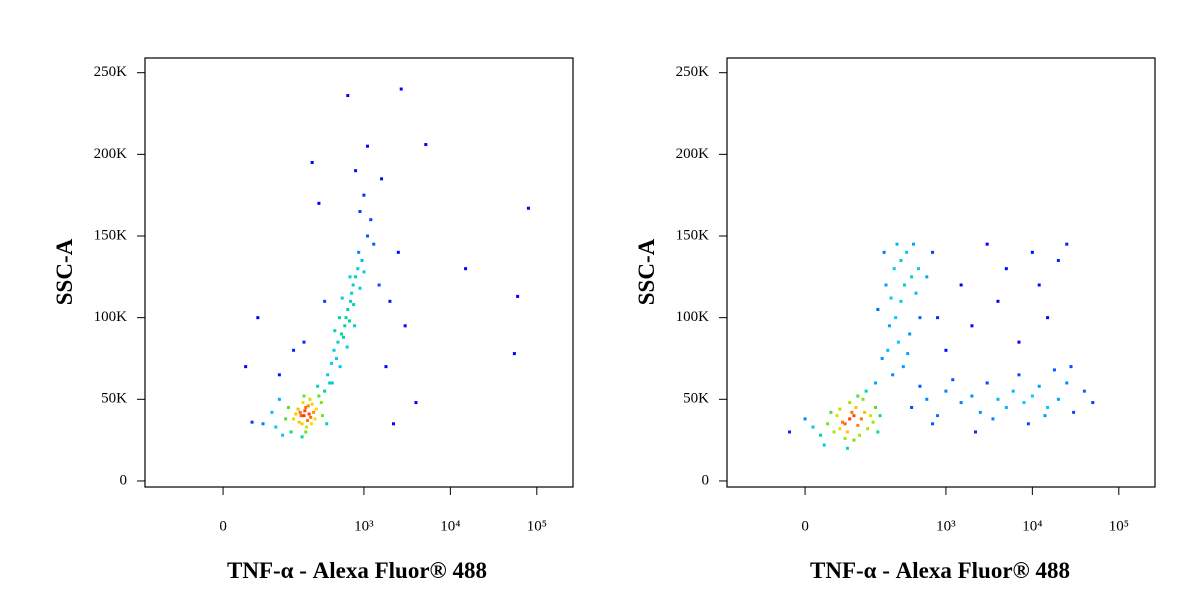 The width and height of the screenshot is (1200, 605). Describe the element at coordinates (124, 480) in the screenshot. I see `y-tick-label: 0` at that location.